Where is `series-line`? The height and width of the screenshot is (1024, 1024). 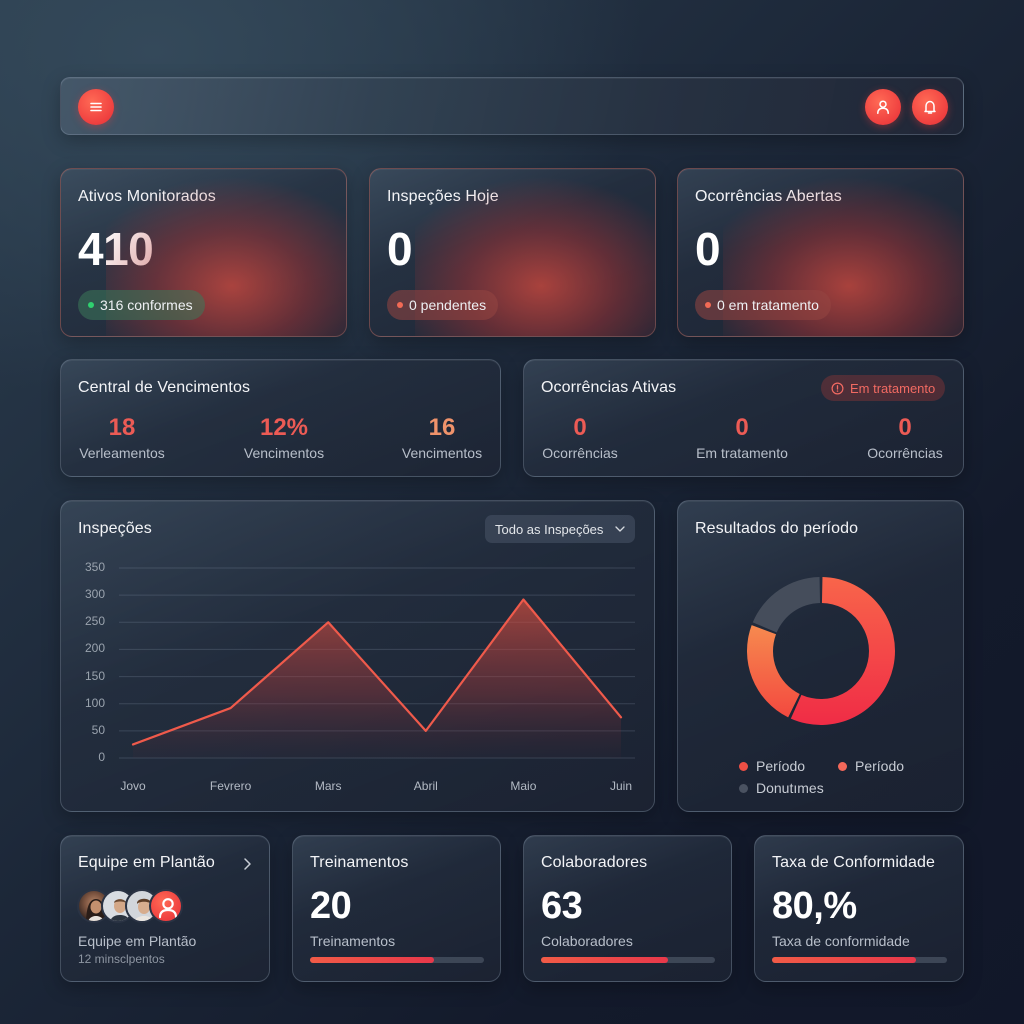
series-line is located at coordinates (377, 672).